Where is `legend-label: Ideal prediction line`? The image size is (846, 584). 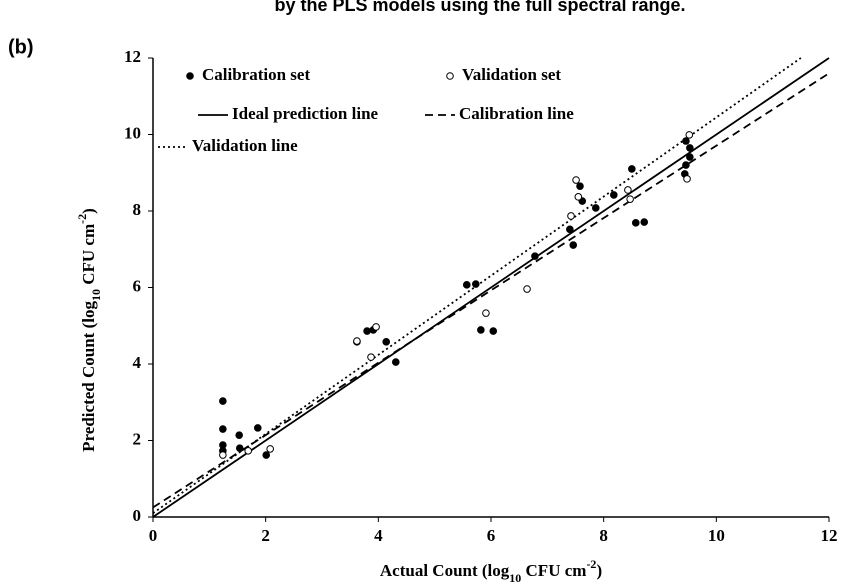
legend-label: Ideal prediction line is located at coordinates (305, 113).